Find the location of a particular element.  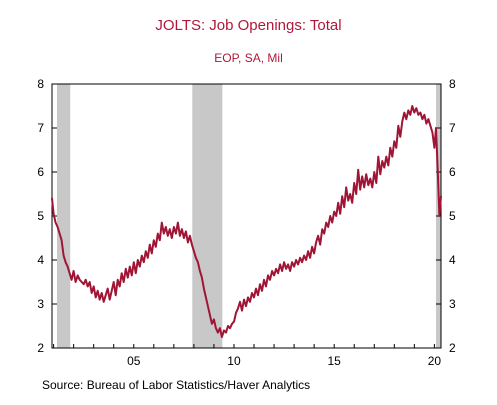

y-tick-label-right-8: 8 is located at coordinates (452, 84).